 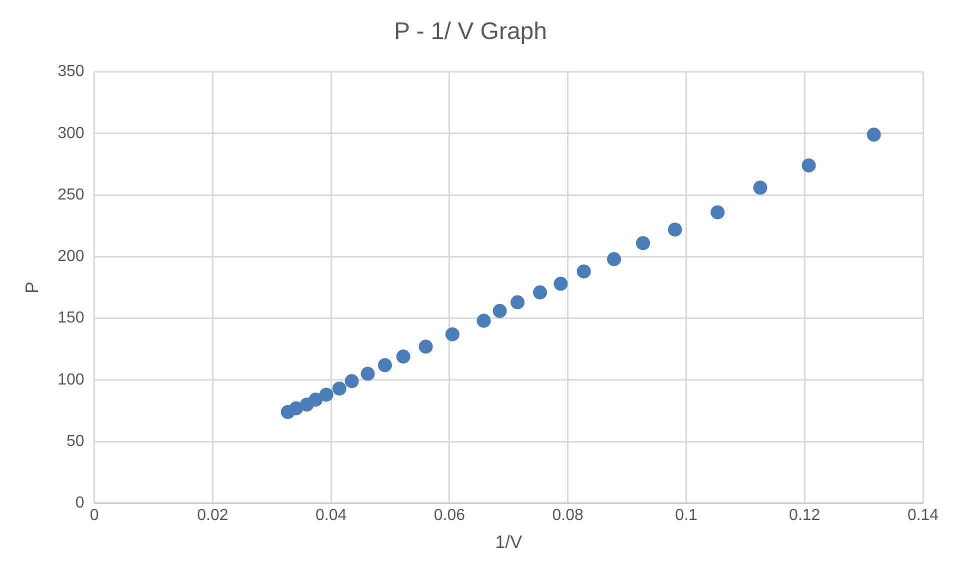 I want to click on y-tick-label: 100, so click(x=71, y=379).